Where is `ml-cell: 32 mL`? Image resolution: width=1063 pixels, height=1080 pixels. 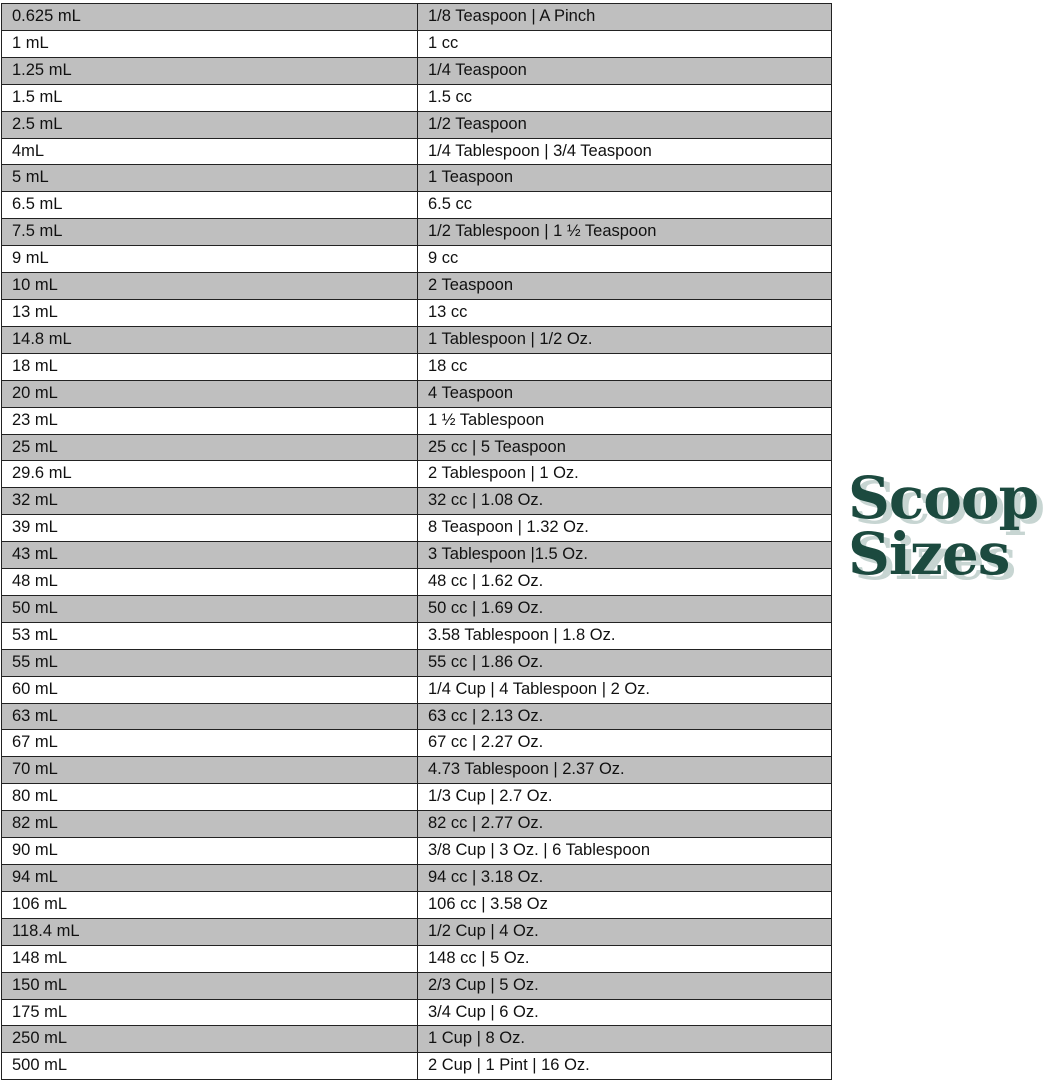
ml-cell: 32 mL is located at coordinates (209, 501).